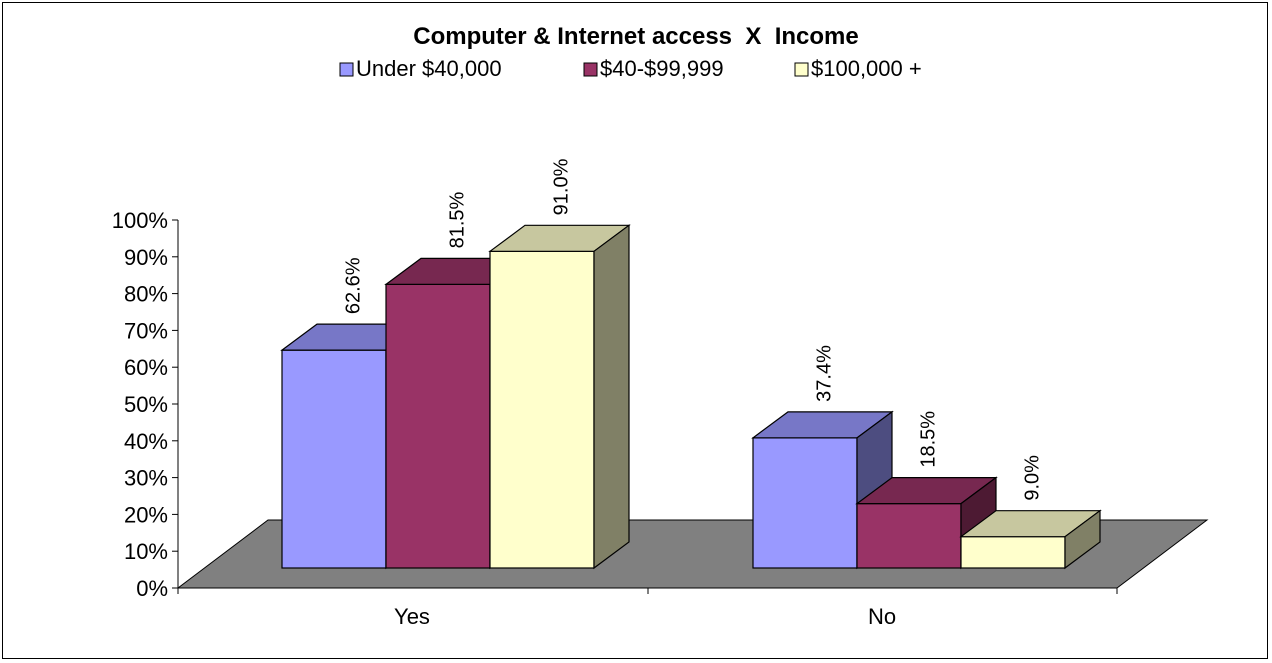 This screenshot has width=1272, height=663. Describe the element at coordinates (647, 608) in the screenshot. I see `x-axis: Yes No` at that location.